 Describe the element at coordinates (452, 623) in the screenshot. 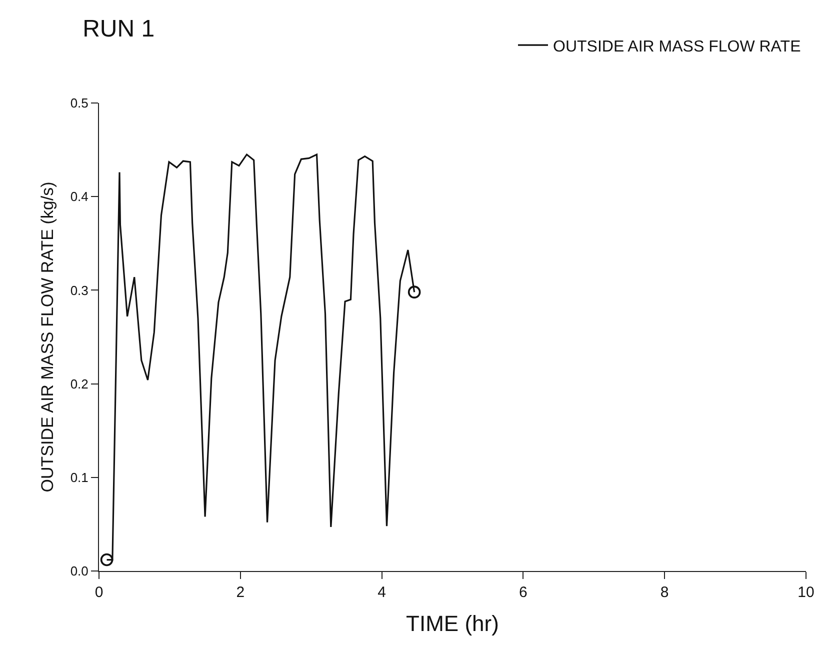

I see `x-axis-title: TIME (hr)` at that location.